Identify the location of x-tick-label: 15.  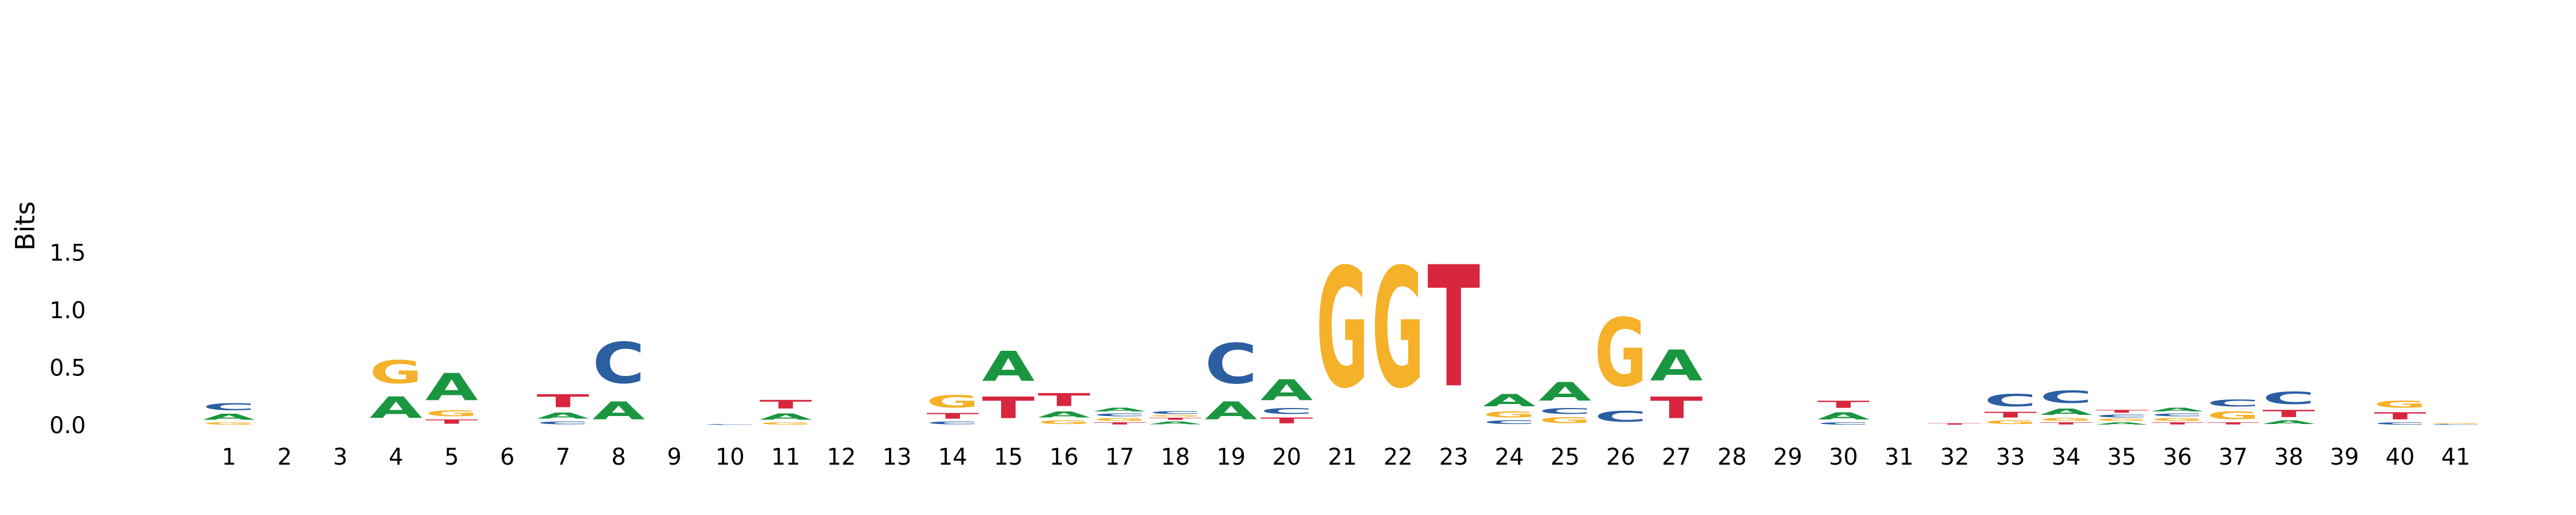
(1008, 457).